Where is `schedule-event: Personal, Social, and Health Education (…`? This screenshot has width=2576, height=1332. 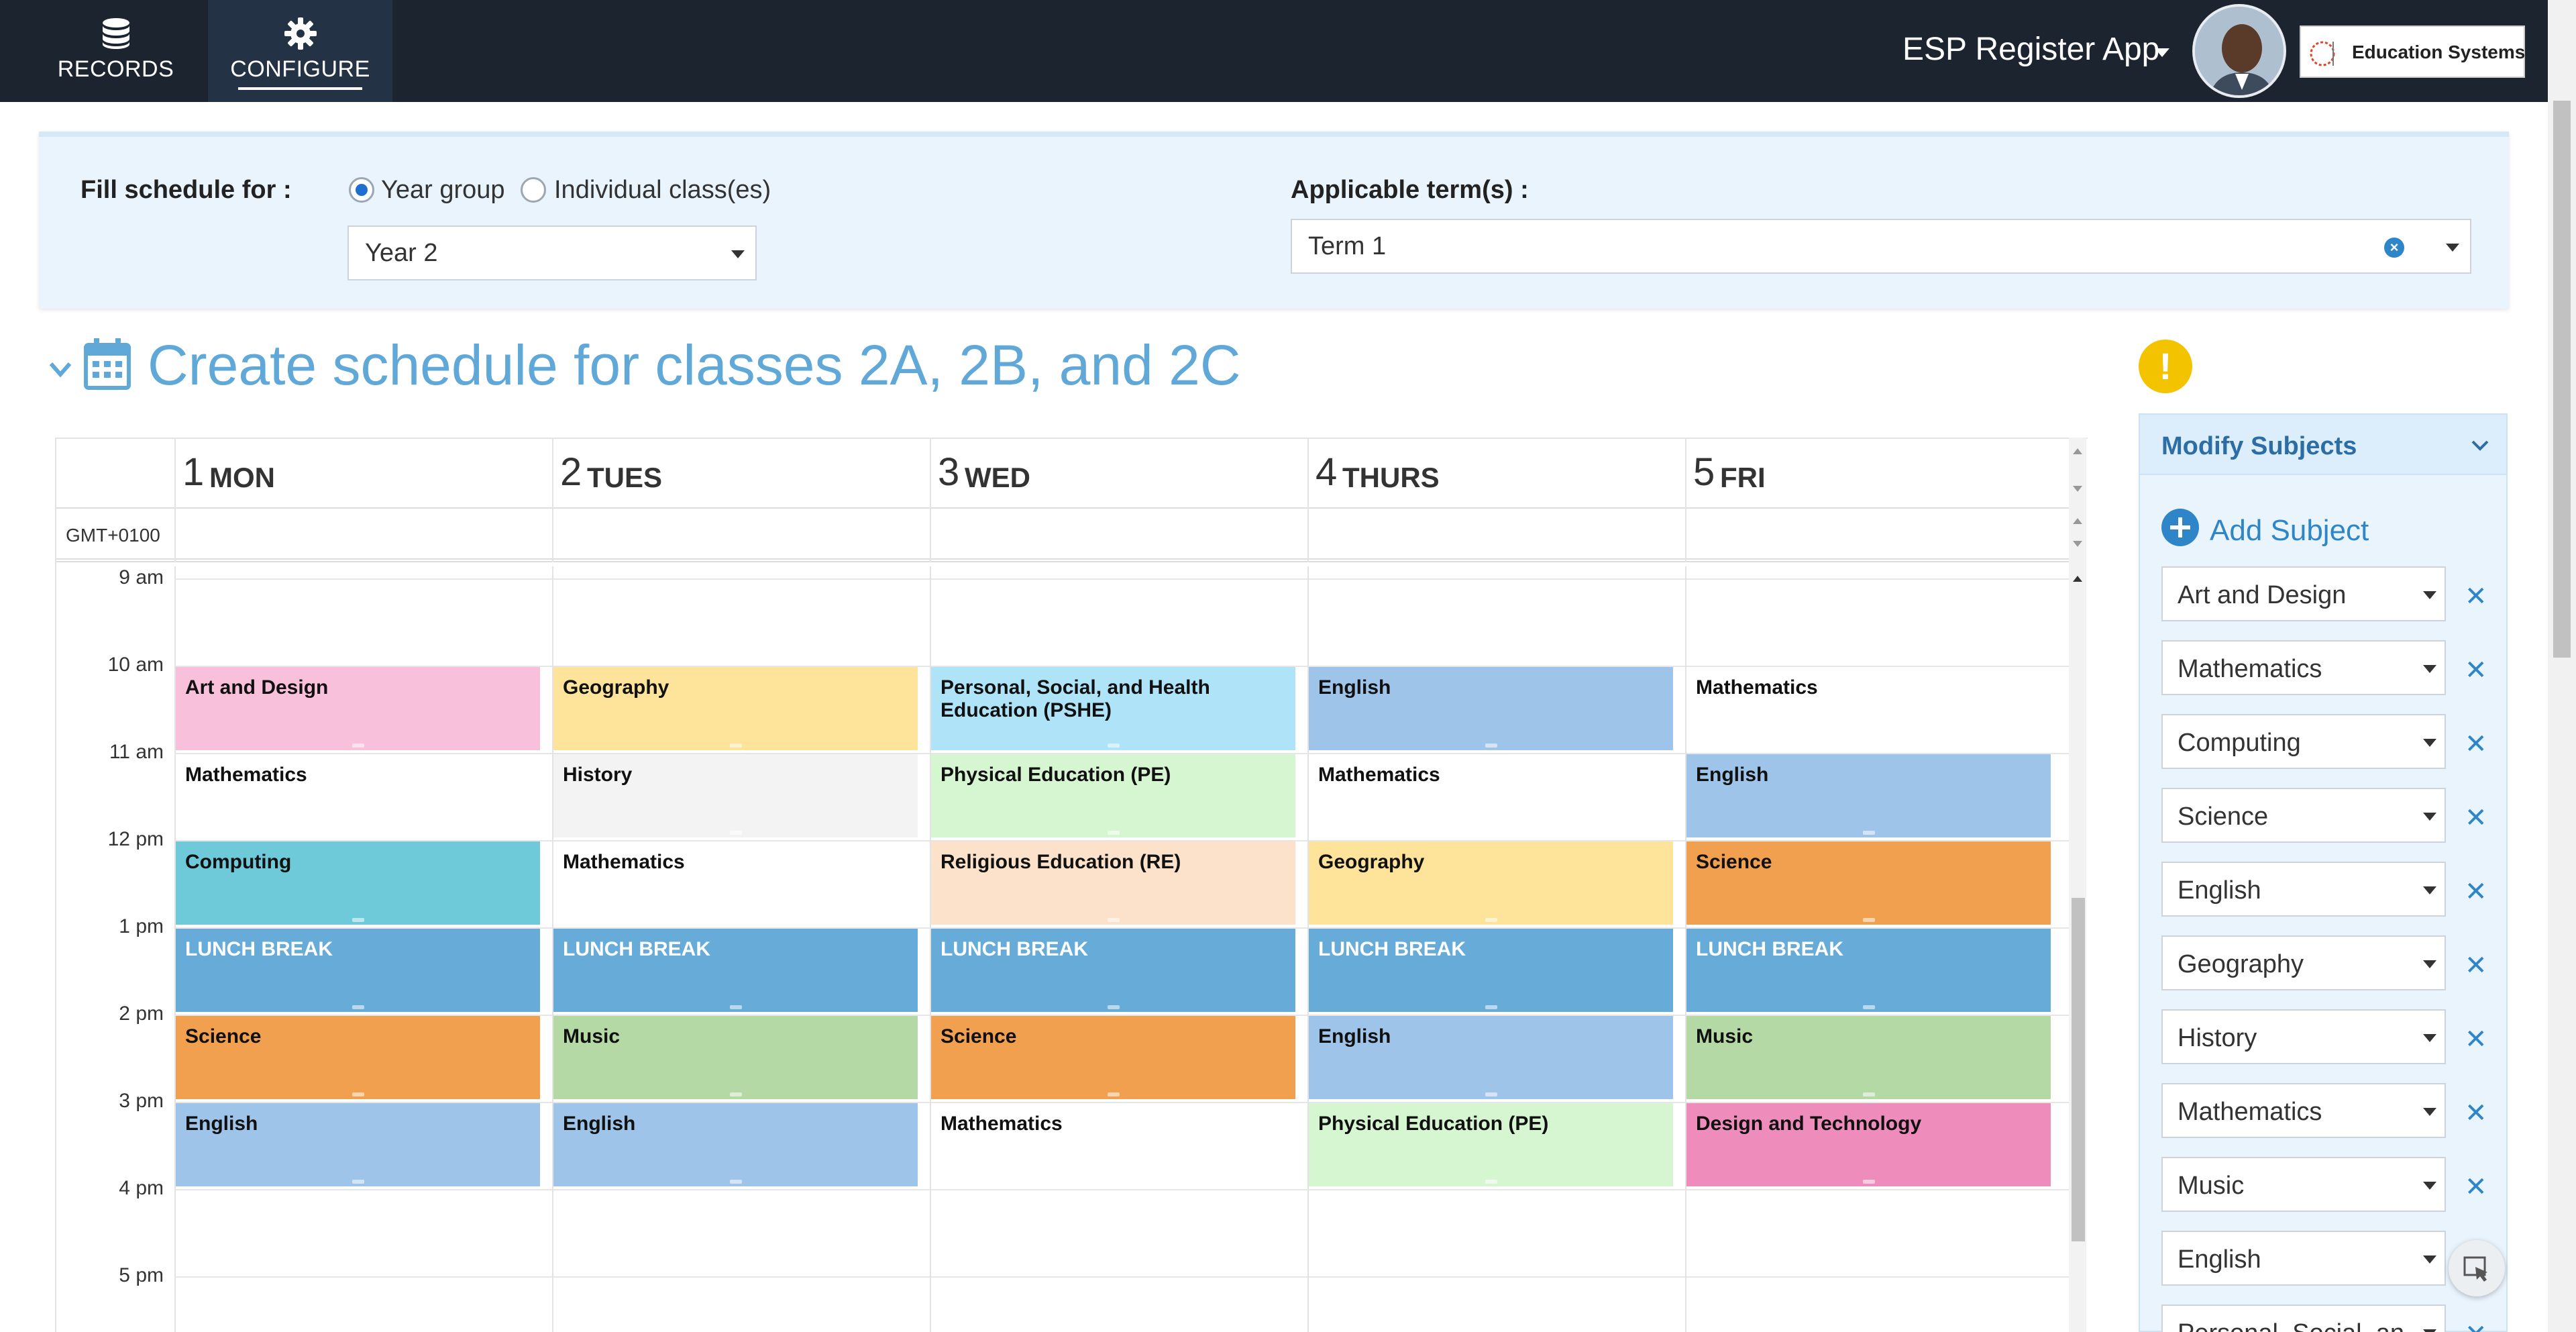
schedule-event: Personal, Social, and Health Education (… is located at coordinates (1113, 708).